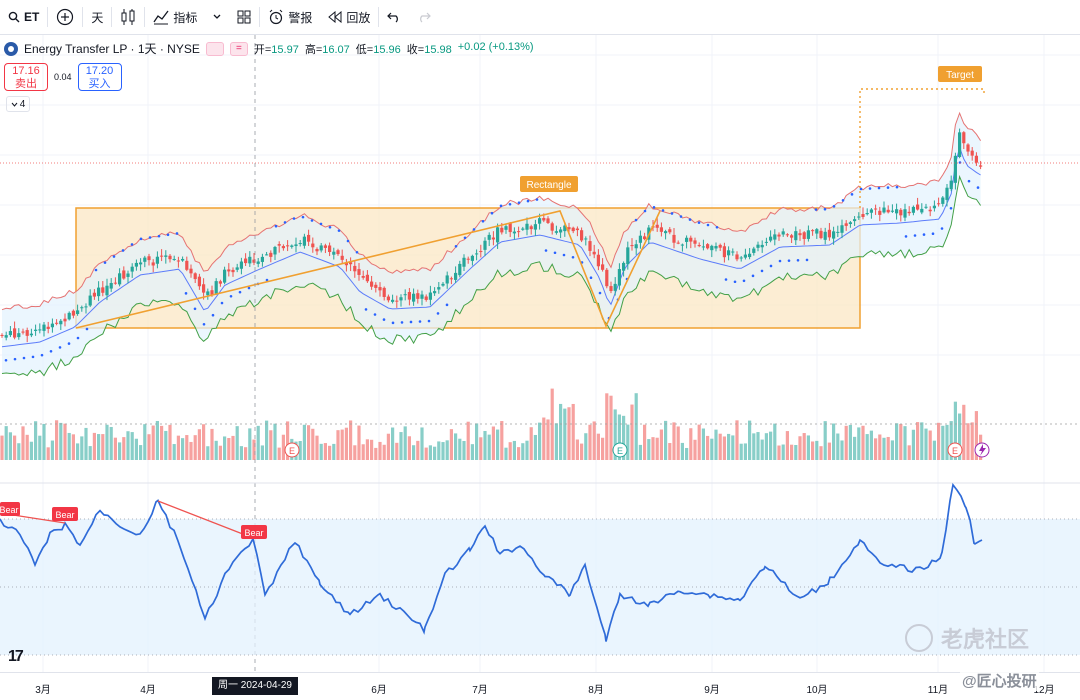 The width and height of the screenshot is (1080, 700). What do you see at coordinates (378, 49) in the screenshot?
I see `low-value: 低=15.96` at bounding box center [378, 49].